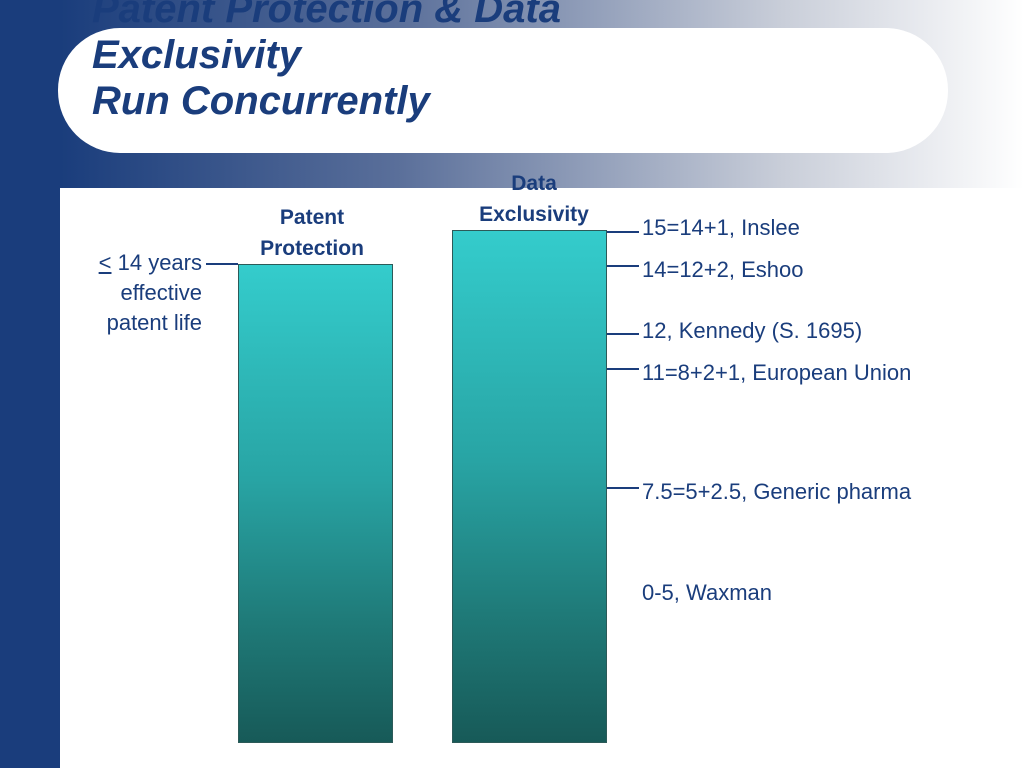  What do you see at coordinates (623, 334) in the screenshot?
I see `tick-kennedy` at bounding box center [623, 334].